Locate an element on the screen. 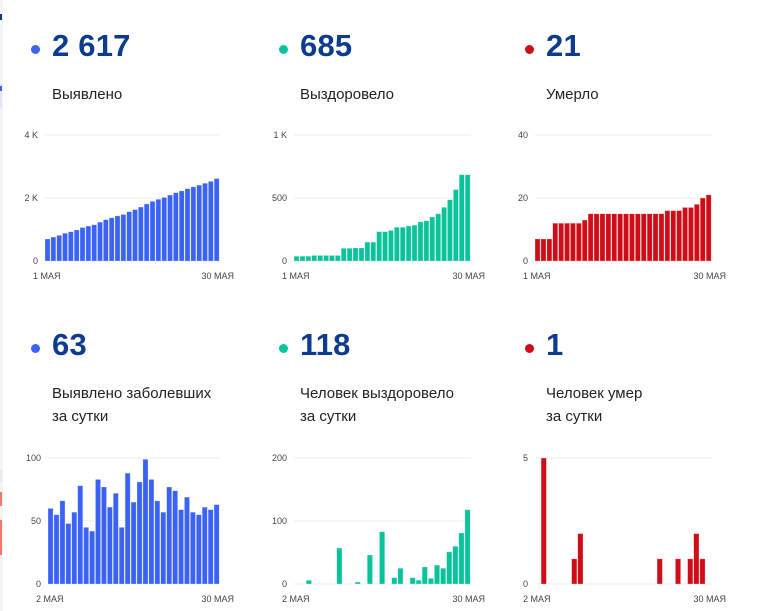  stat-label: Человек умер за сутки is located at coordinates (594, 405).